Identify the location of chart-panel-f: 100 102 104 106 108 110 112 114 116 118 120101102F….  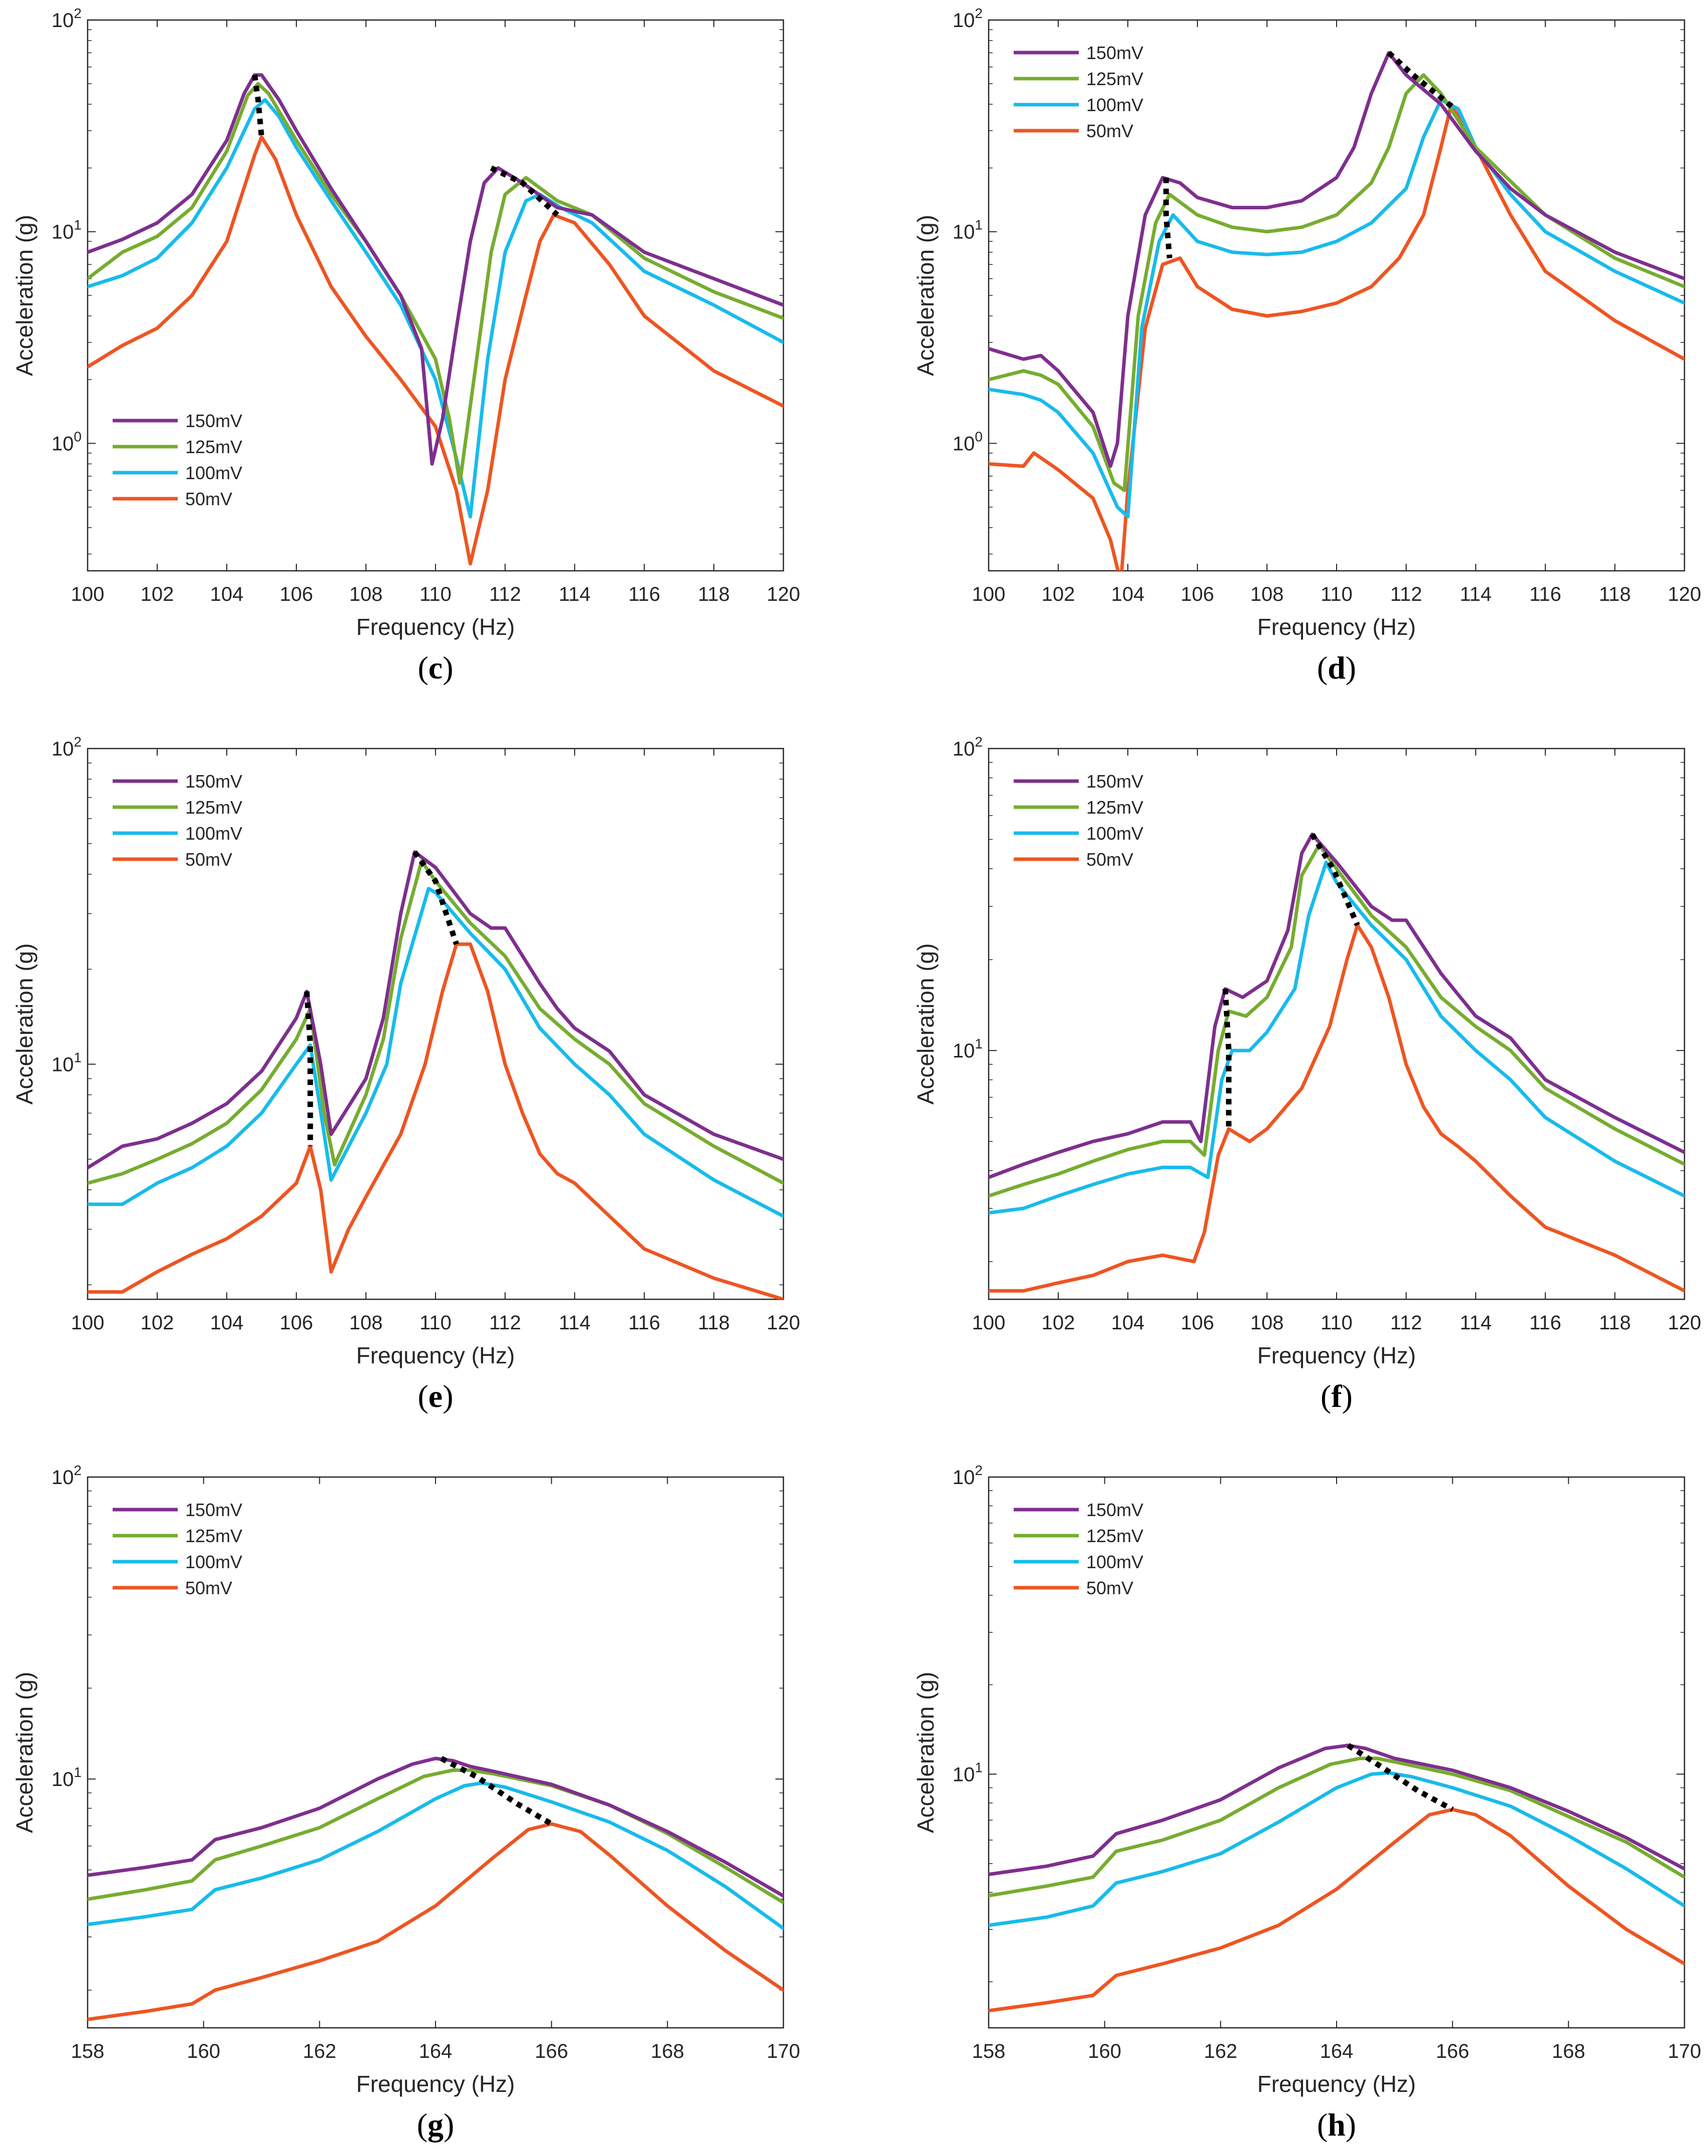
(1307, 1074).